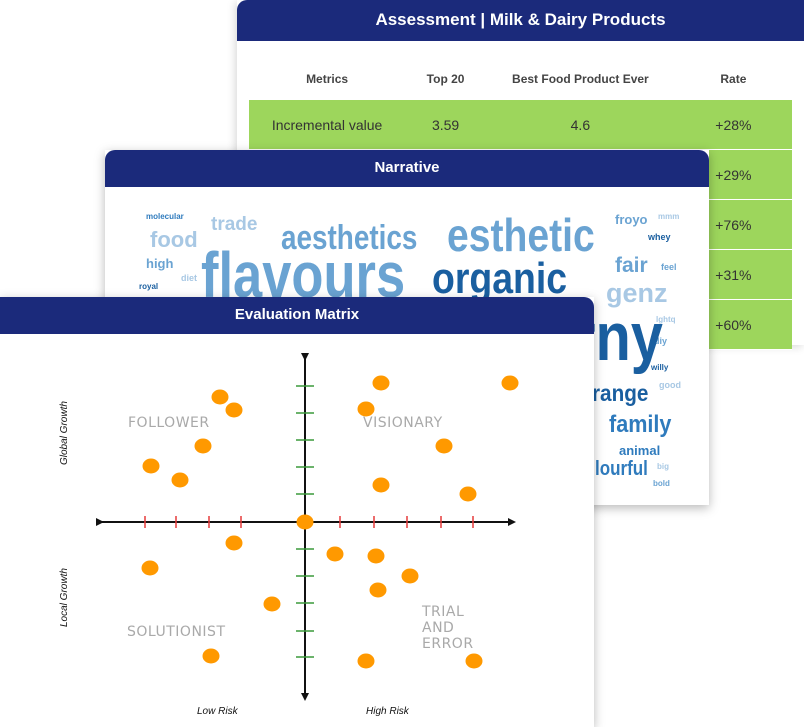  Describe the element at coordinates (169, 423) in the screenshot. I see `quadrant-label-follower: FOLLOWER` at that location.